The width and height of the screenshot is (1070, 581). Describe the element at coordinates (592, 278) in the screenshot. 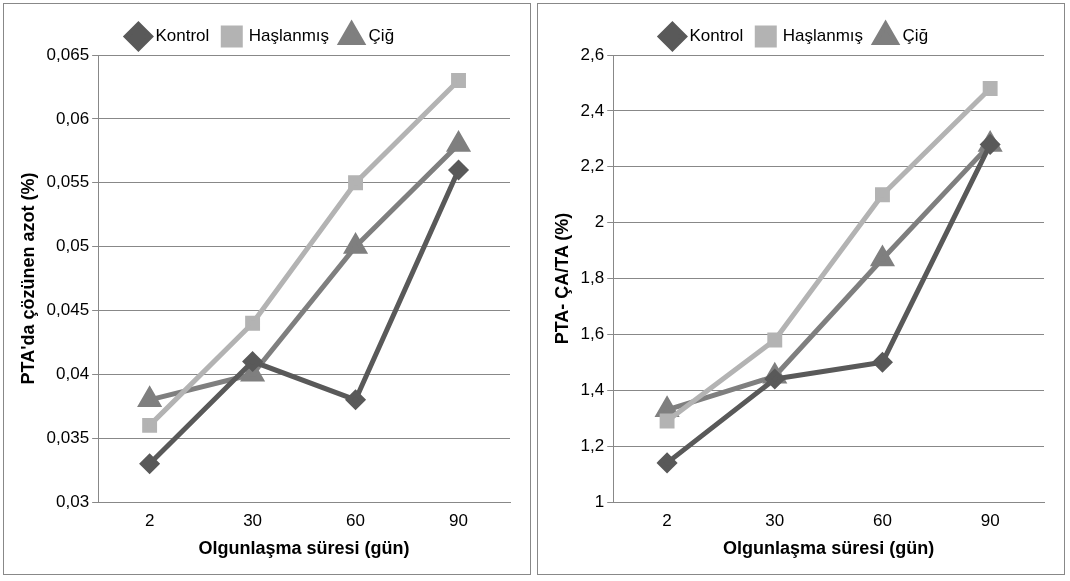

I see `y-tick-label: 1,8` at that location.